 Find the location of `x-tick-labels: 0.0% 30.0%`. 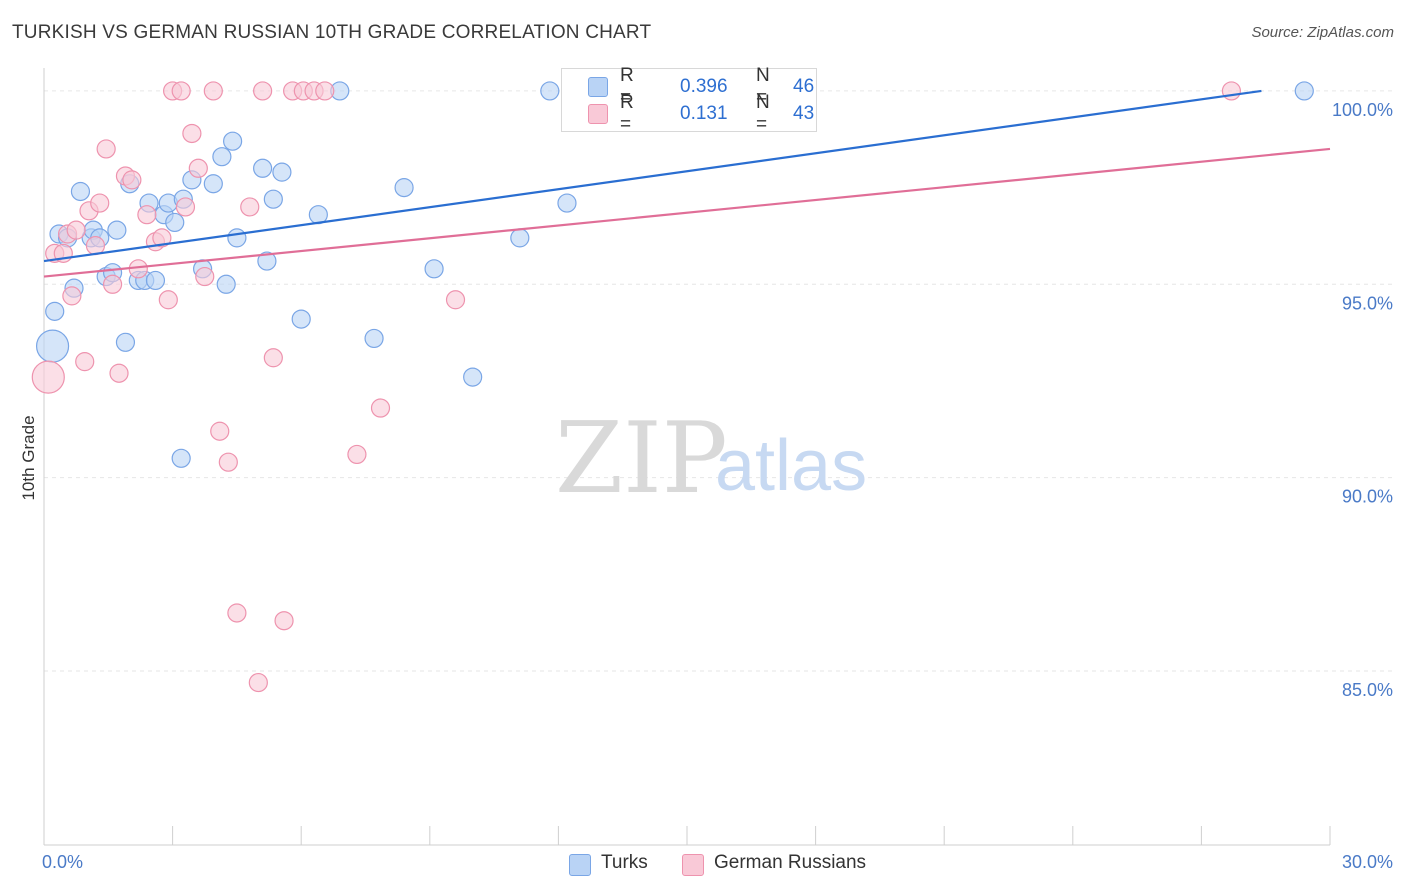

x-tick-labels: 0.0% 30.0% is located at coordinates (717, 862).